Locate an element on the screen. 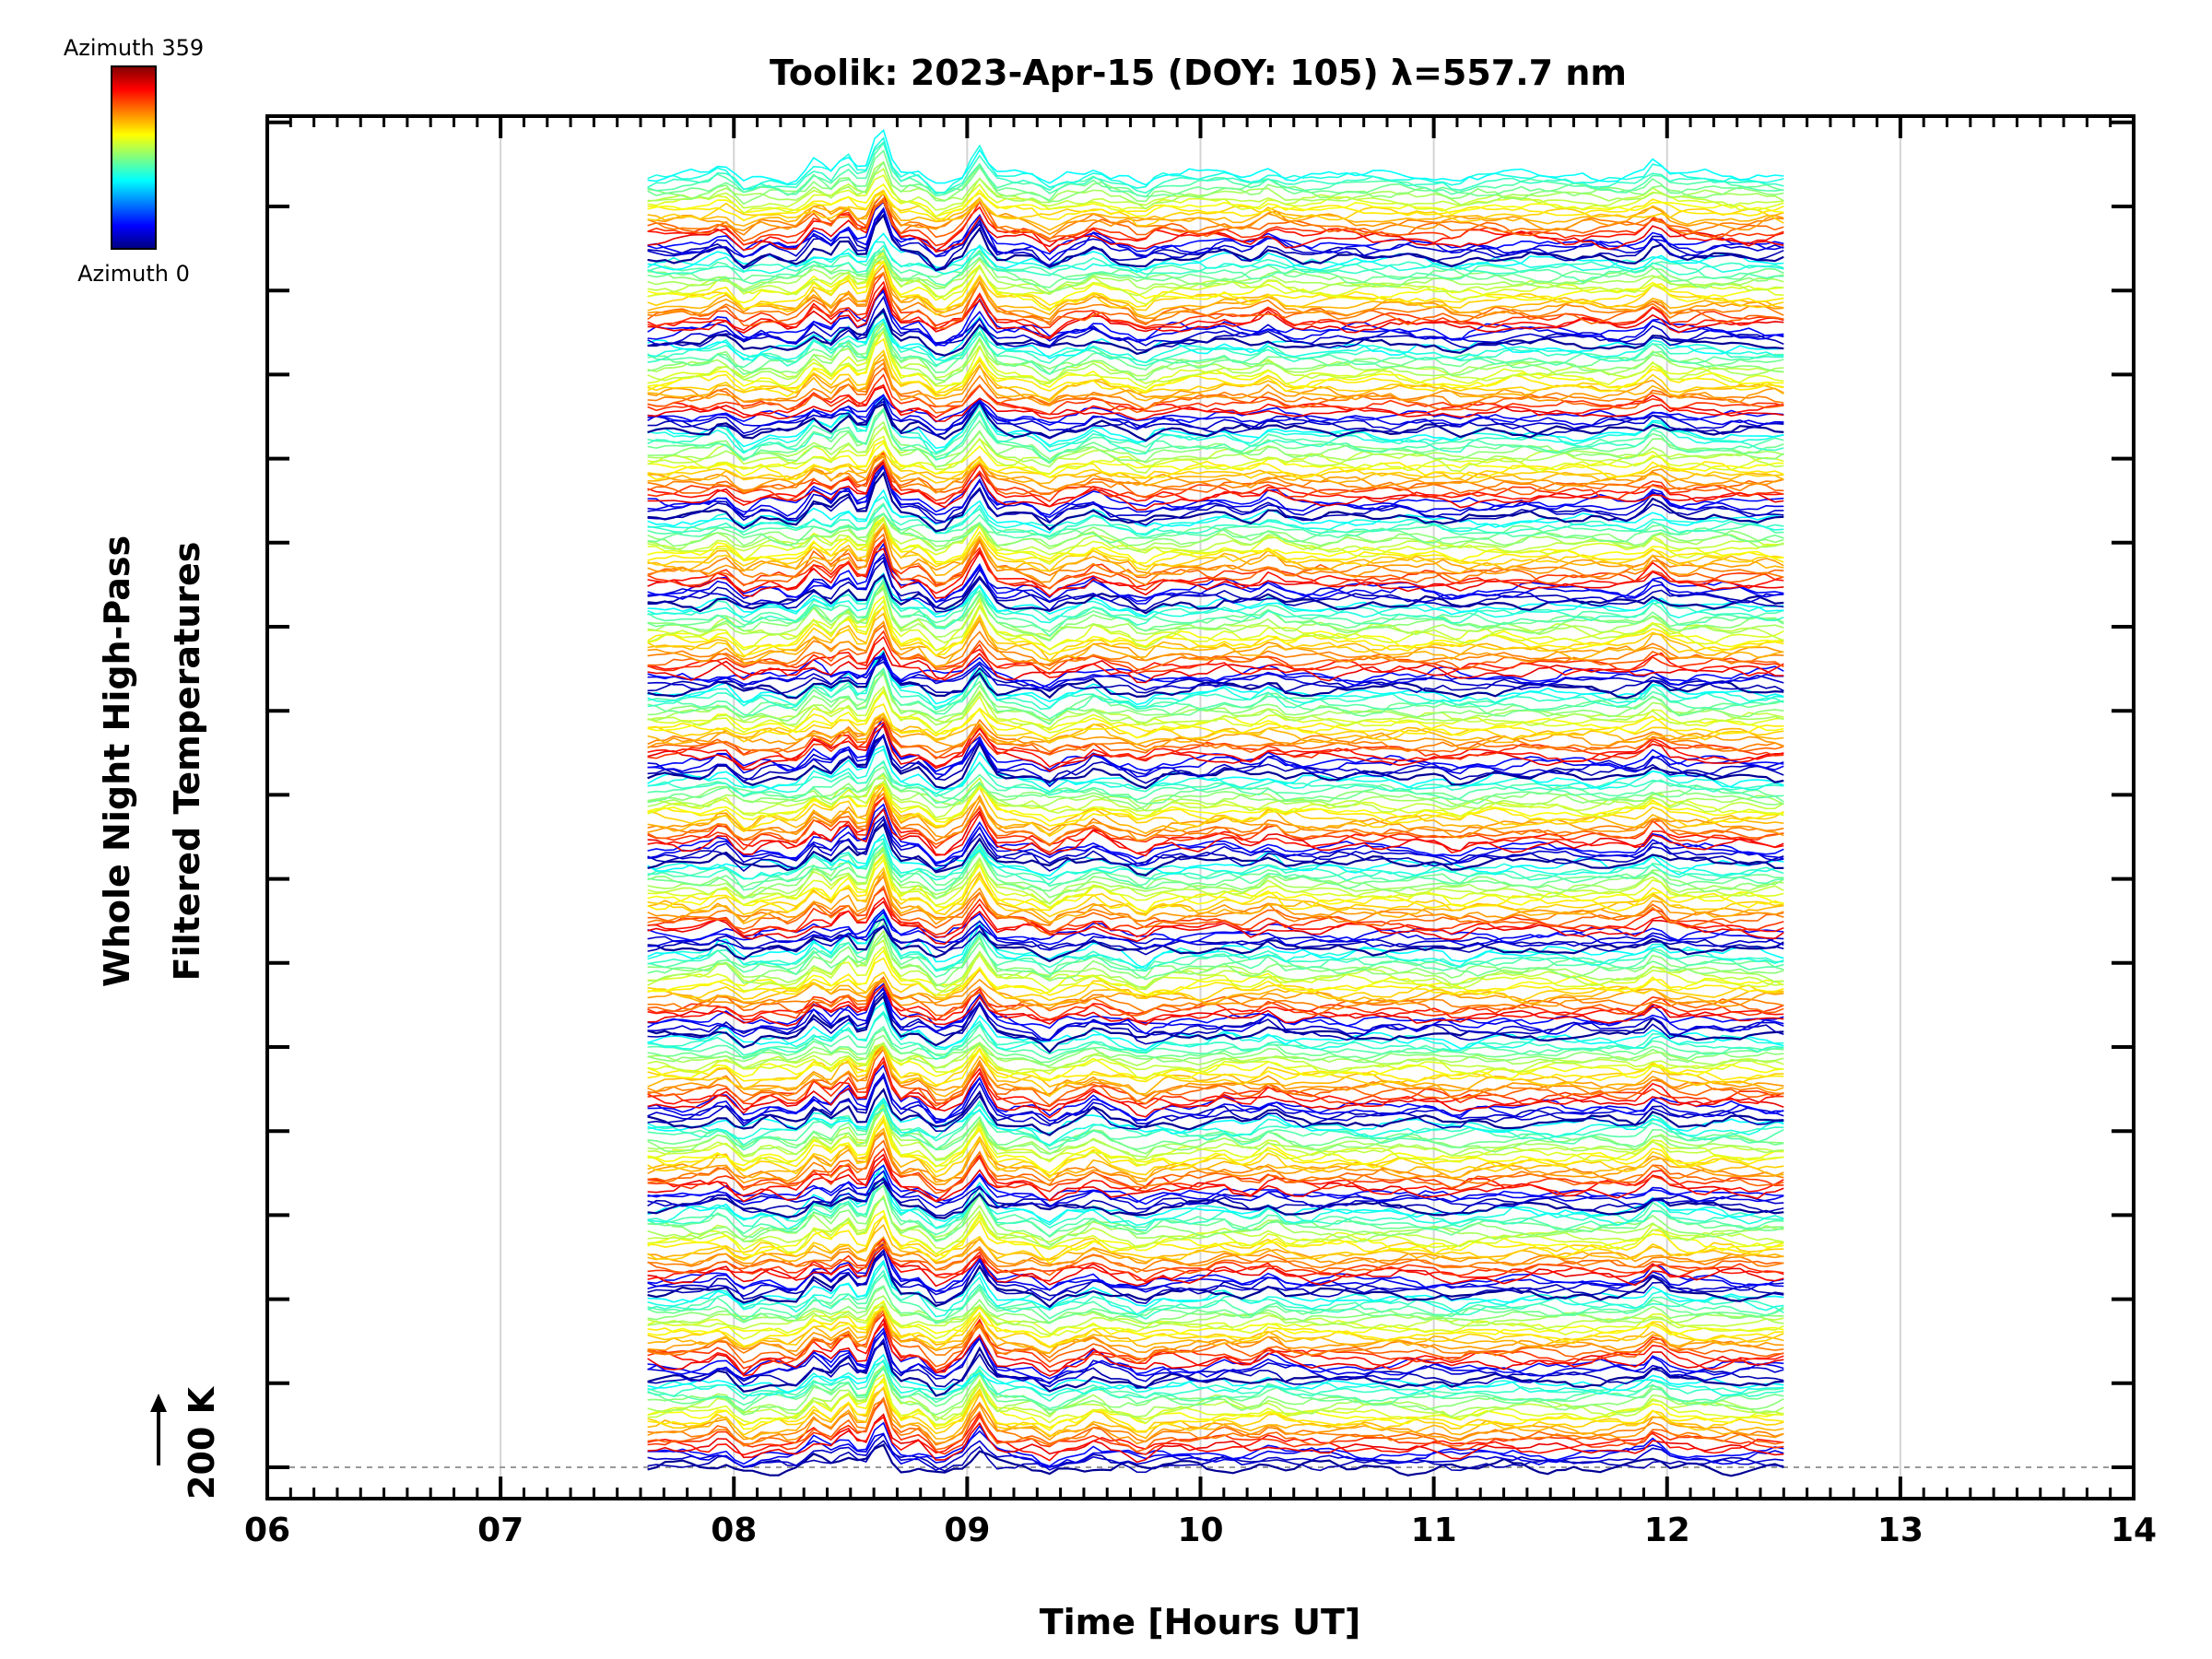 This screenshot has height=1659, width=2212. scale-label: 200 K is located at coordinates (202, 1442).